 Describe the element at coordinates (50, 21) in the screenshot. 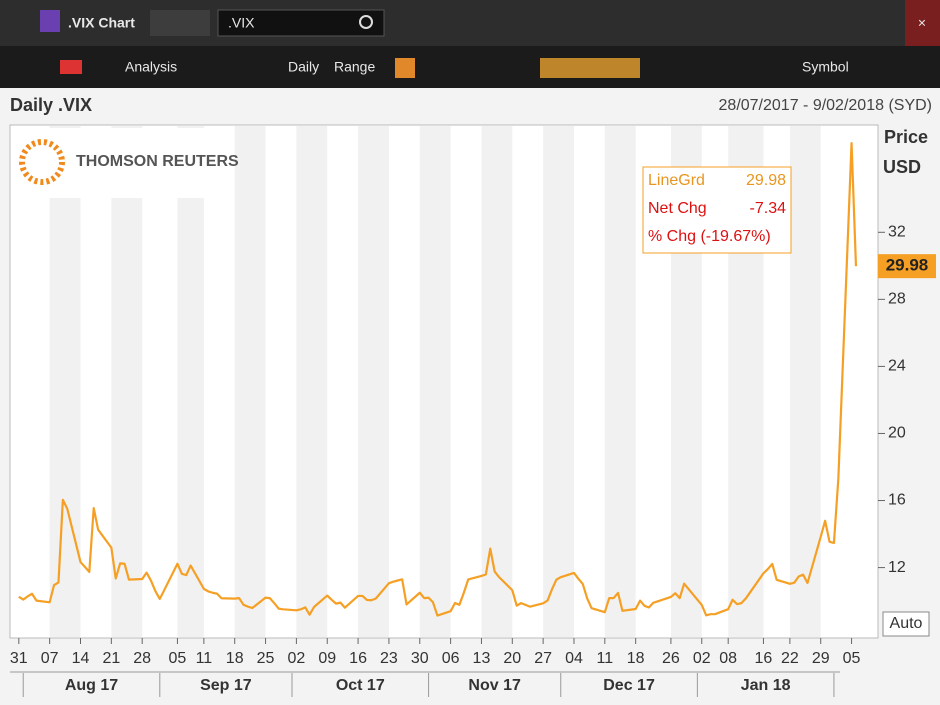

I see `chart-icon` at that location.